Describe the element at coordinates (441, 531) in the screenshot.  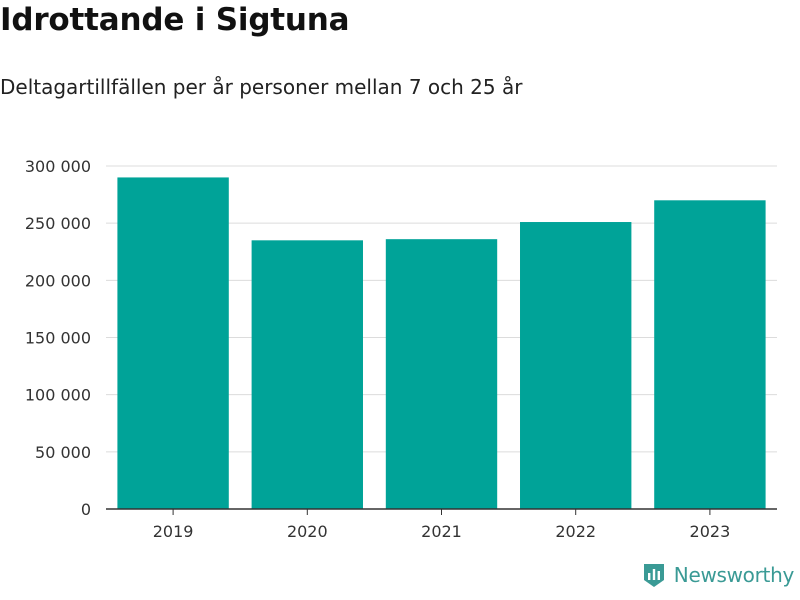
I see `x-tick-label: 2021` at that location.